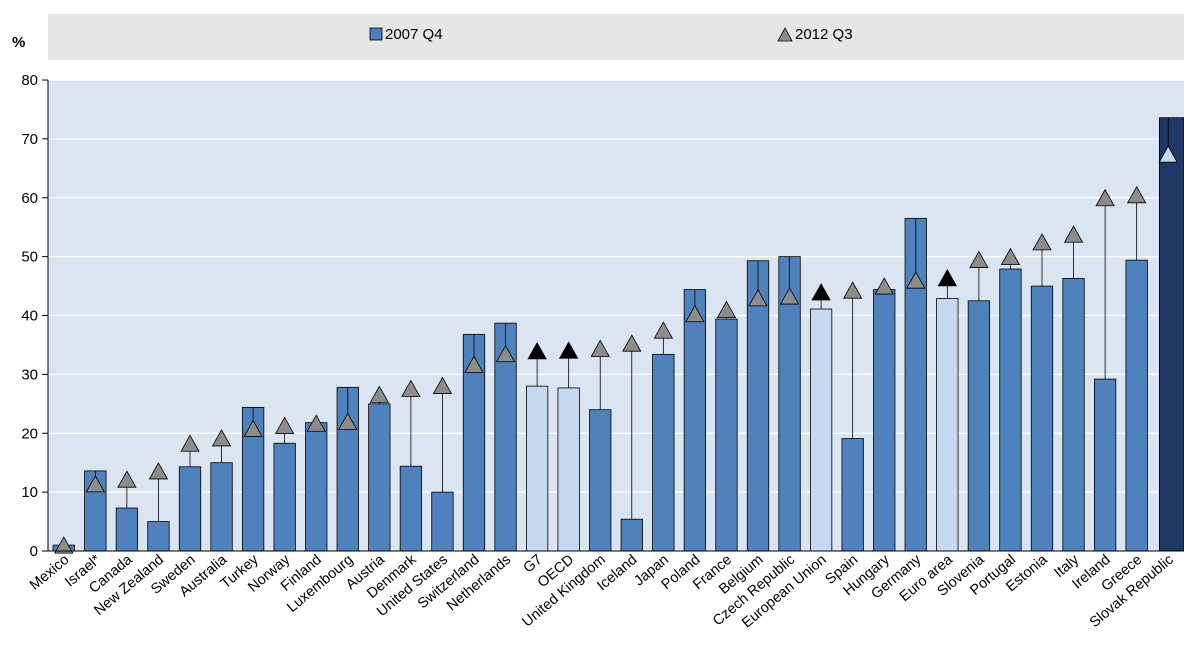 The height and width of the screenshot is (658, 1184). Describe the element at coordinates (376, 34) in the screenshot. I see `legend-bar-swatch` at that location.